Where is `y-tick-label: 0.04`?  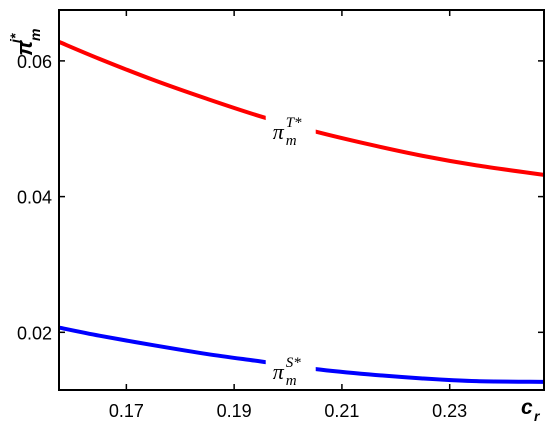 y-tick-label: 0.04 is located at coordinates (34, 198).